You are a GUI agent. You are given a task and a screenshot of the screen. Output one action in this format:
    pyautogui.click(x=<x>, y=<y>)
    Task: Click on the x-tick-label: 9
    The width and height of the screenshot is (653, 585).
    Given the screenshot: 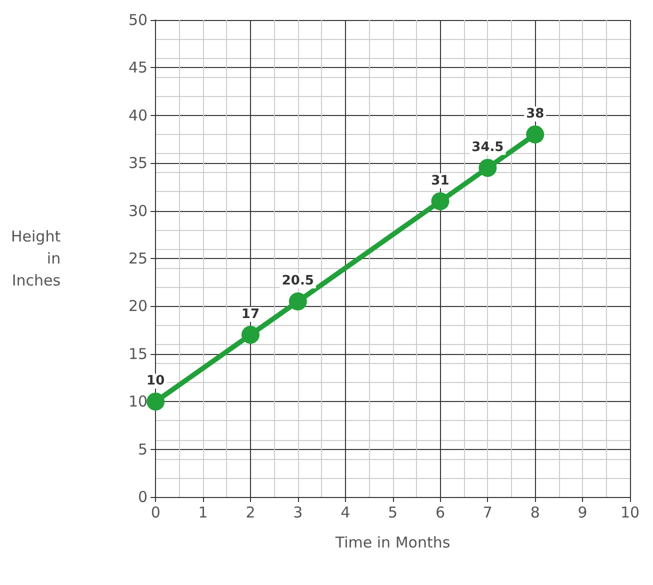 What is the action you would take?
    pyautogui.click(x=583, y=513)
    